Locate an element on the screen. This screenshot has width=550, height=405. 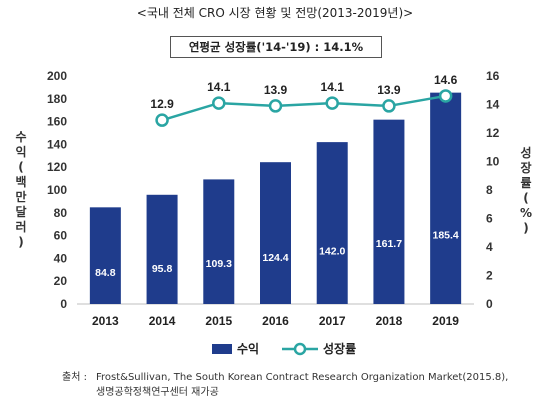
x-tick-label: 2016 is located at coordinates (275, 321).